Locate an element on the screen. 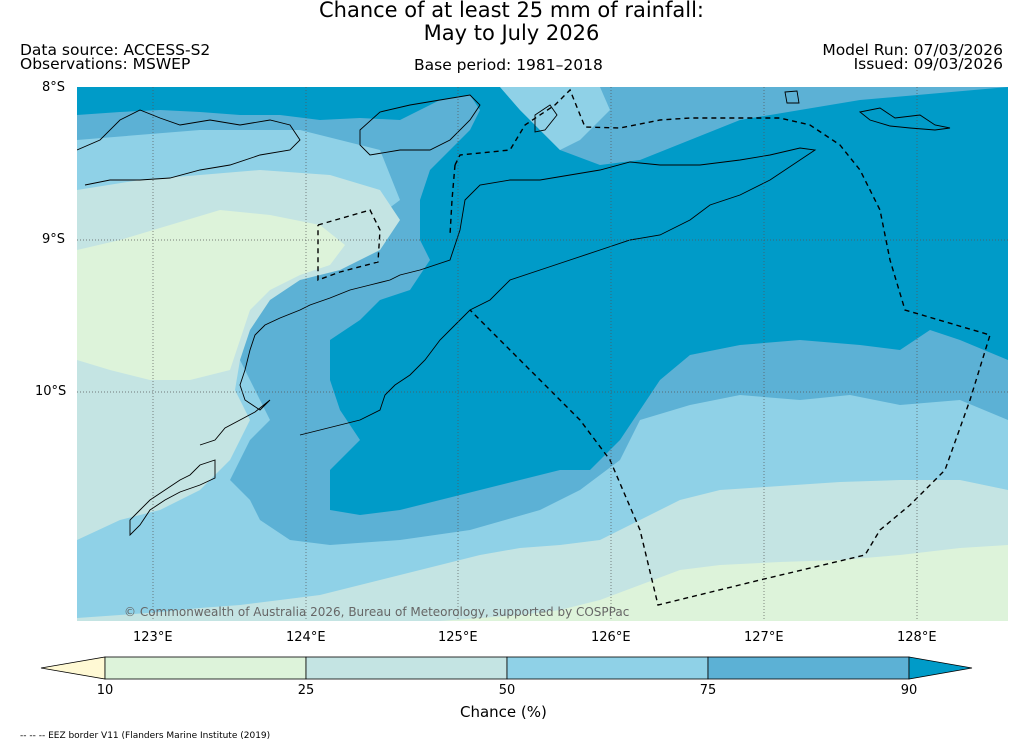  lat-label-9s: 9°S is located at coordinates (54, 239).